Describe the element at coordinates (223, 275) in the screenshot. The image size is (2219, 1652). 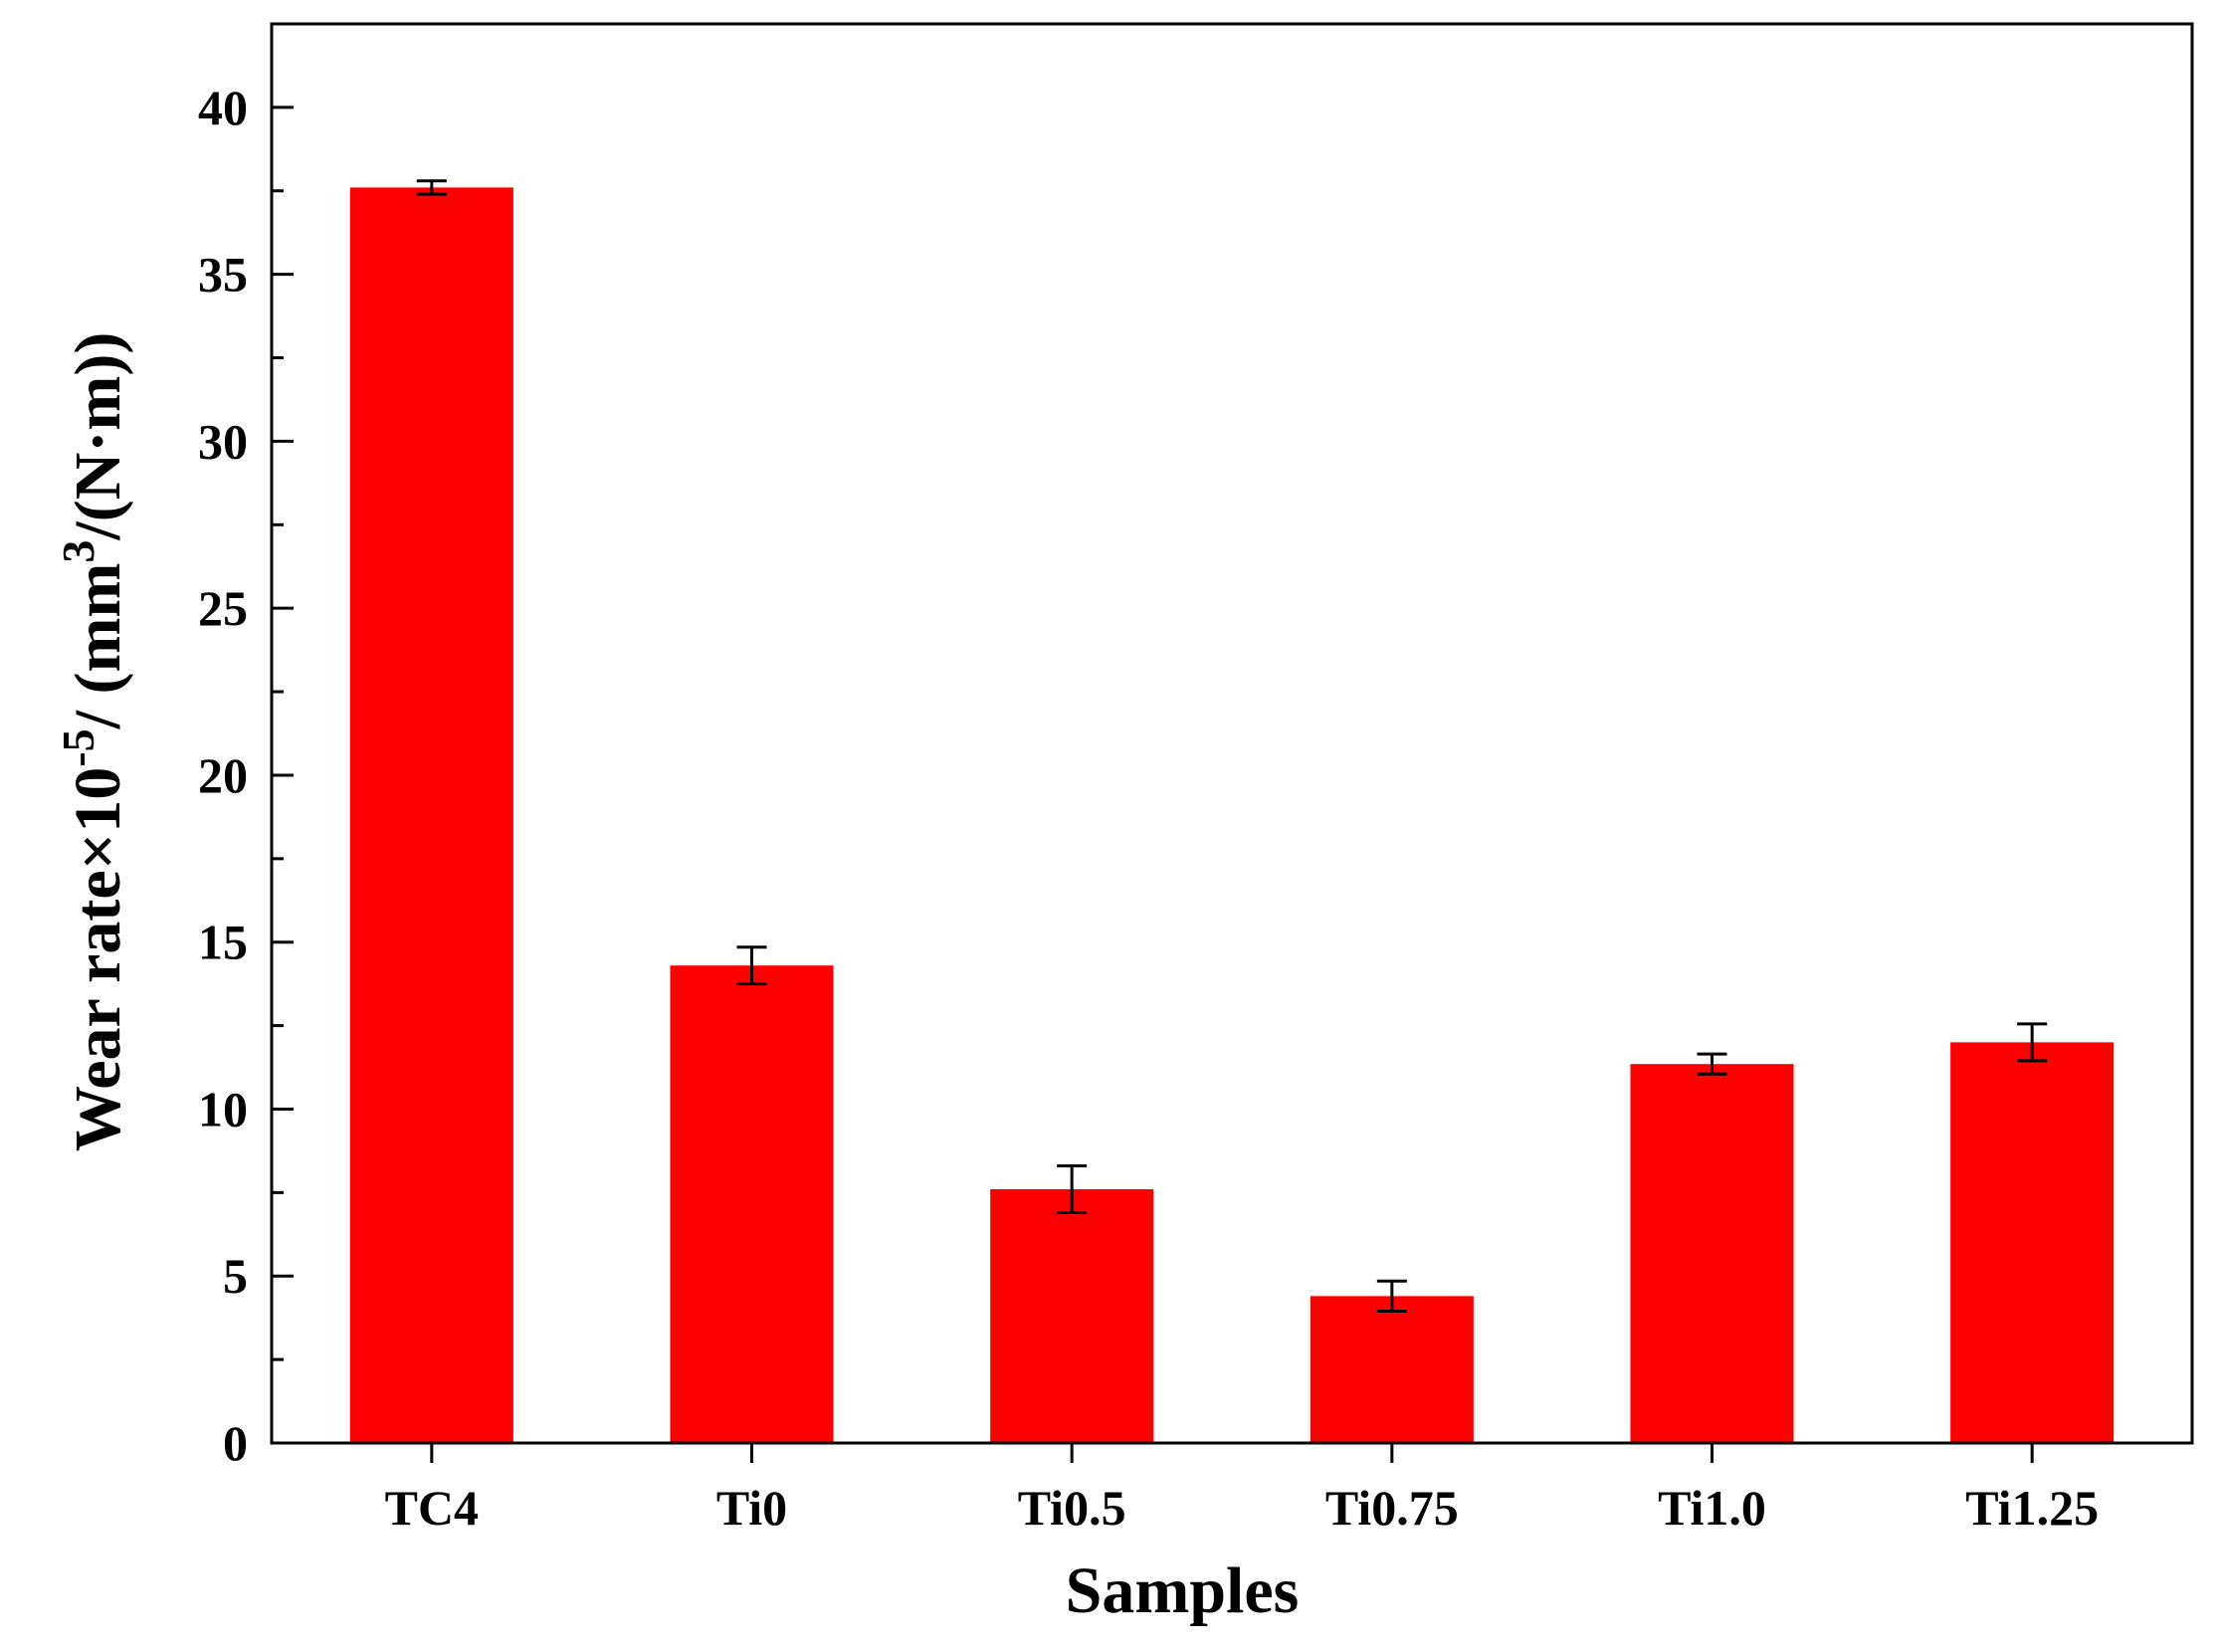
I see `y-tick-label: 35` at that location.